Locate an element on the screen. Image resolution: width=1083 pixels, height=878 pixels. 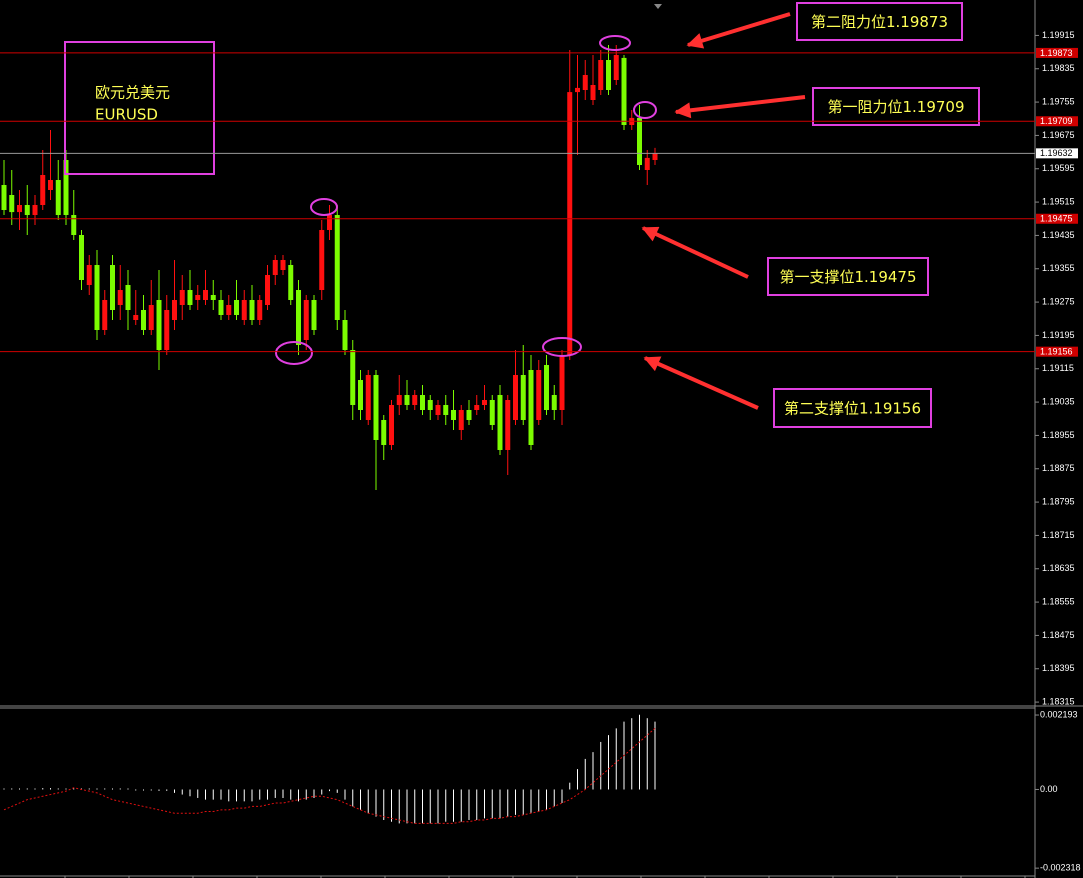
annotation: 第一阻力位1.19709 is located at coordinates (895, 107).